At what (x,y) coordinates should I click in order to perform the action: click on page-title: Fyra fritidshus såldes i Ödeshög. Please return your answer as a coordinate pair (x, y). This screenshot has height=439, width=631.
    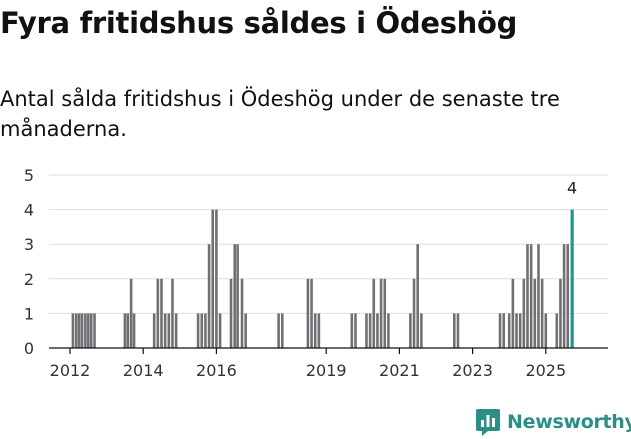
    Looking at the image, I should click on (259, 23).